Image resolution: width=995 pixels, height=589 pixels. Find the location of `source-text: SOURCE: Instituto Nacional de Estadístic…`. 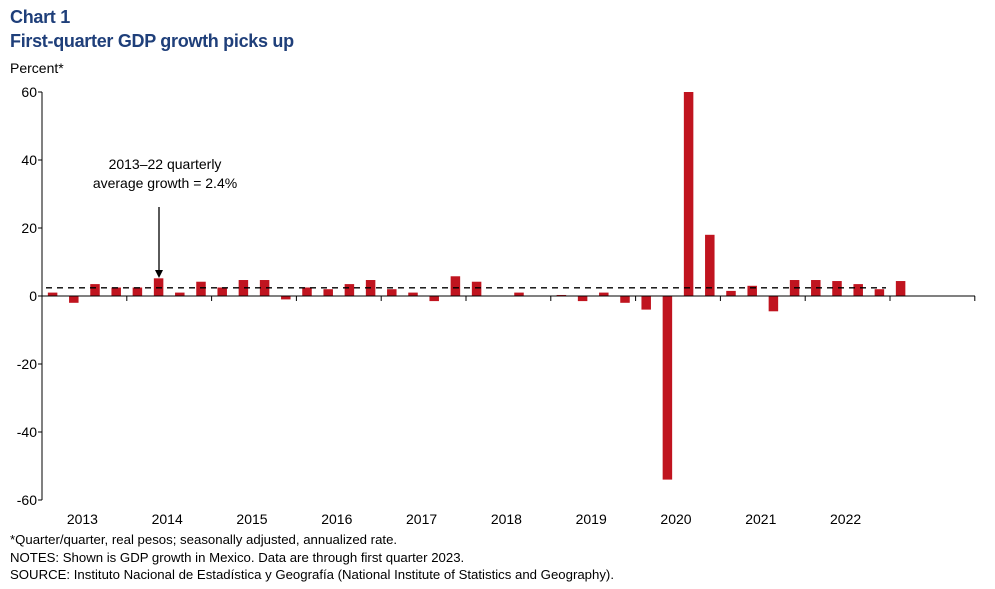

source-text: SOURCE: Instituto Nacional de Estadístic… is located at coordinates (312, 574).